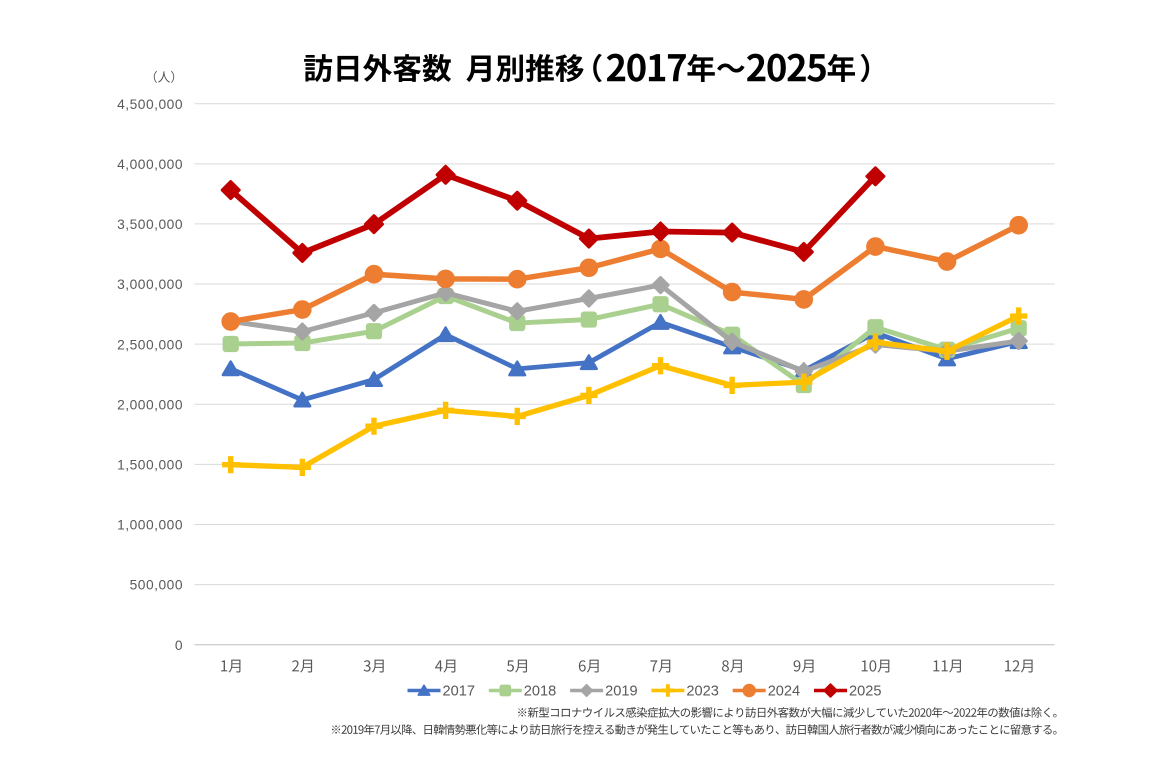  I want to click on svg-text: 2018, so click(540, 691).